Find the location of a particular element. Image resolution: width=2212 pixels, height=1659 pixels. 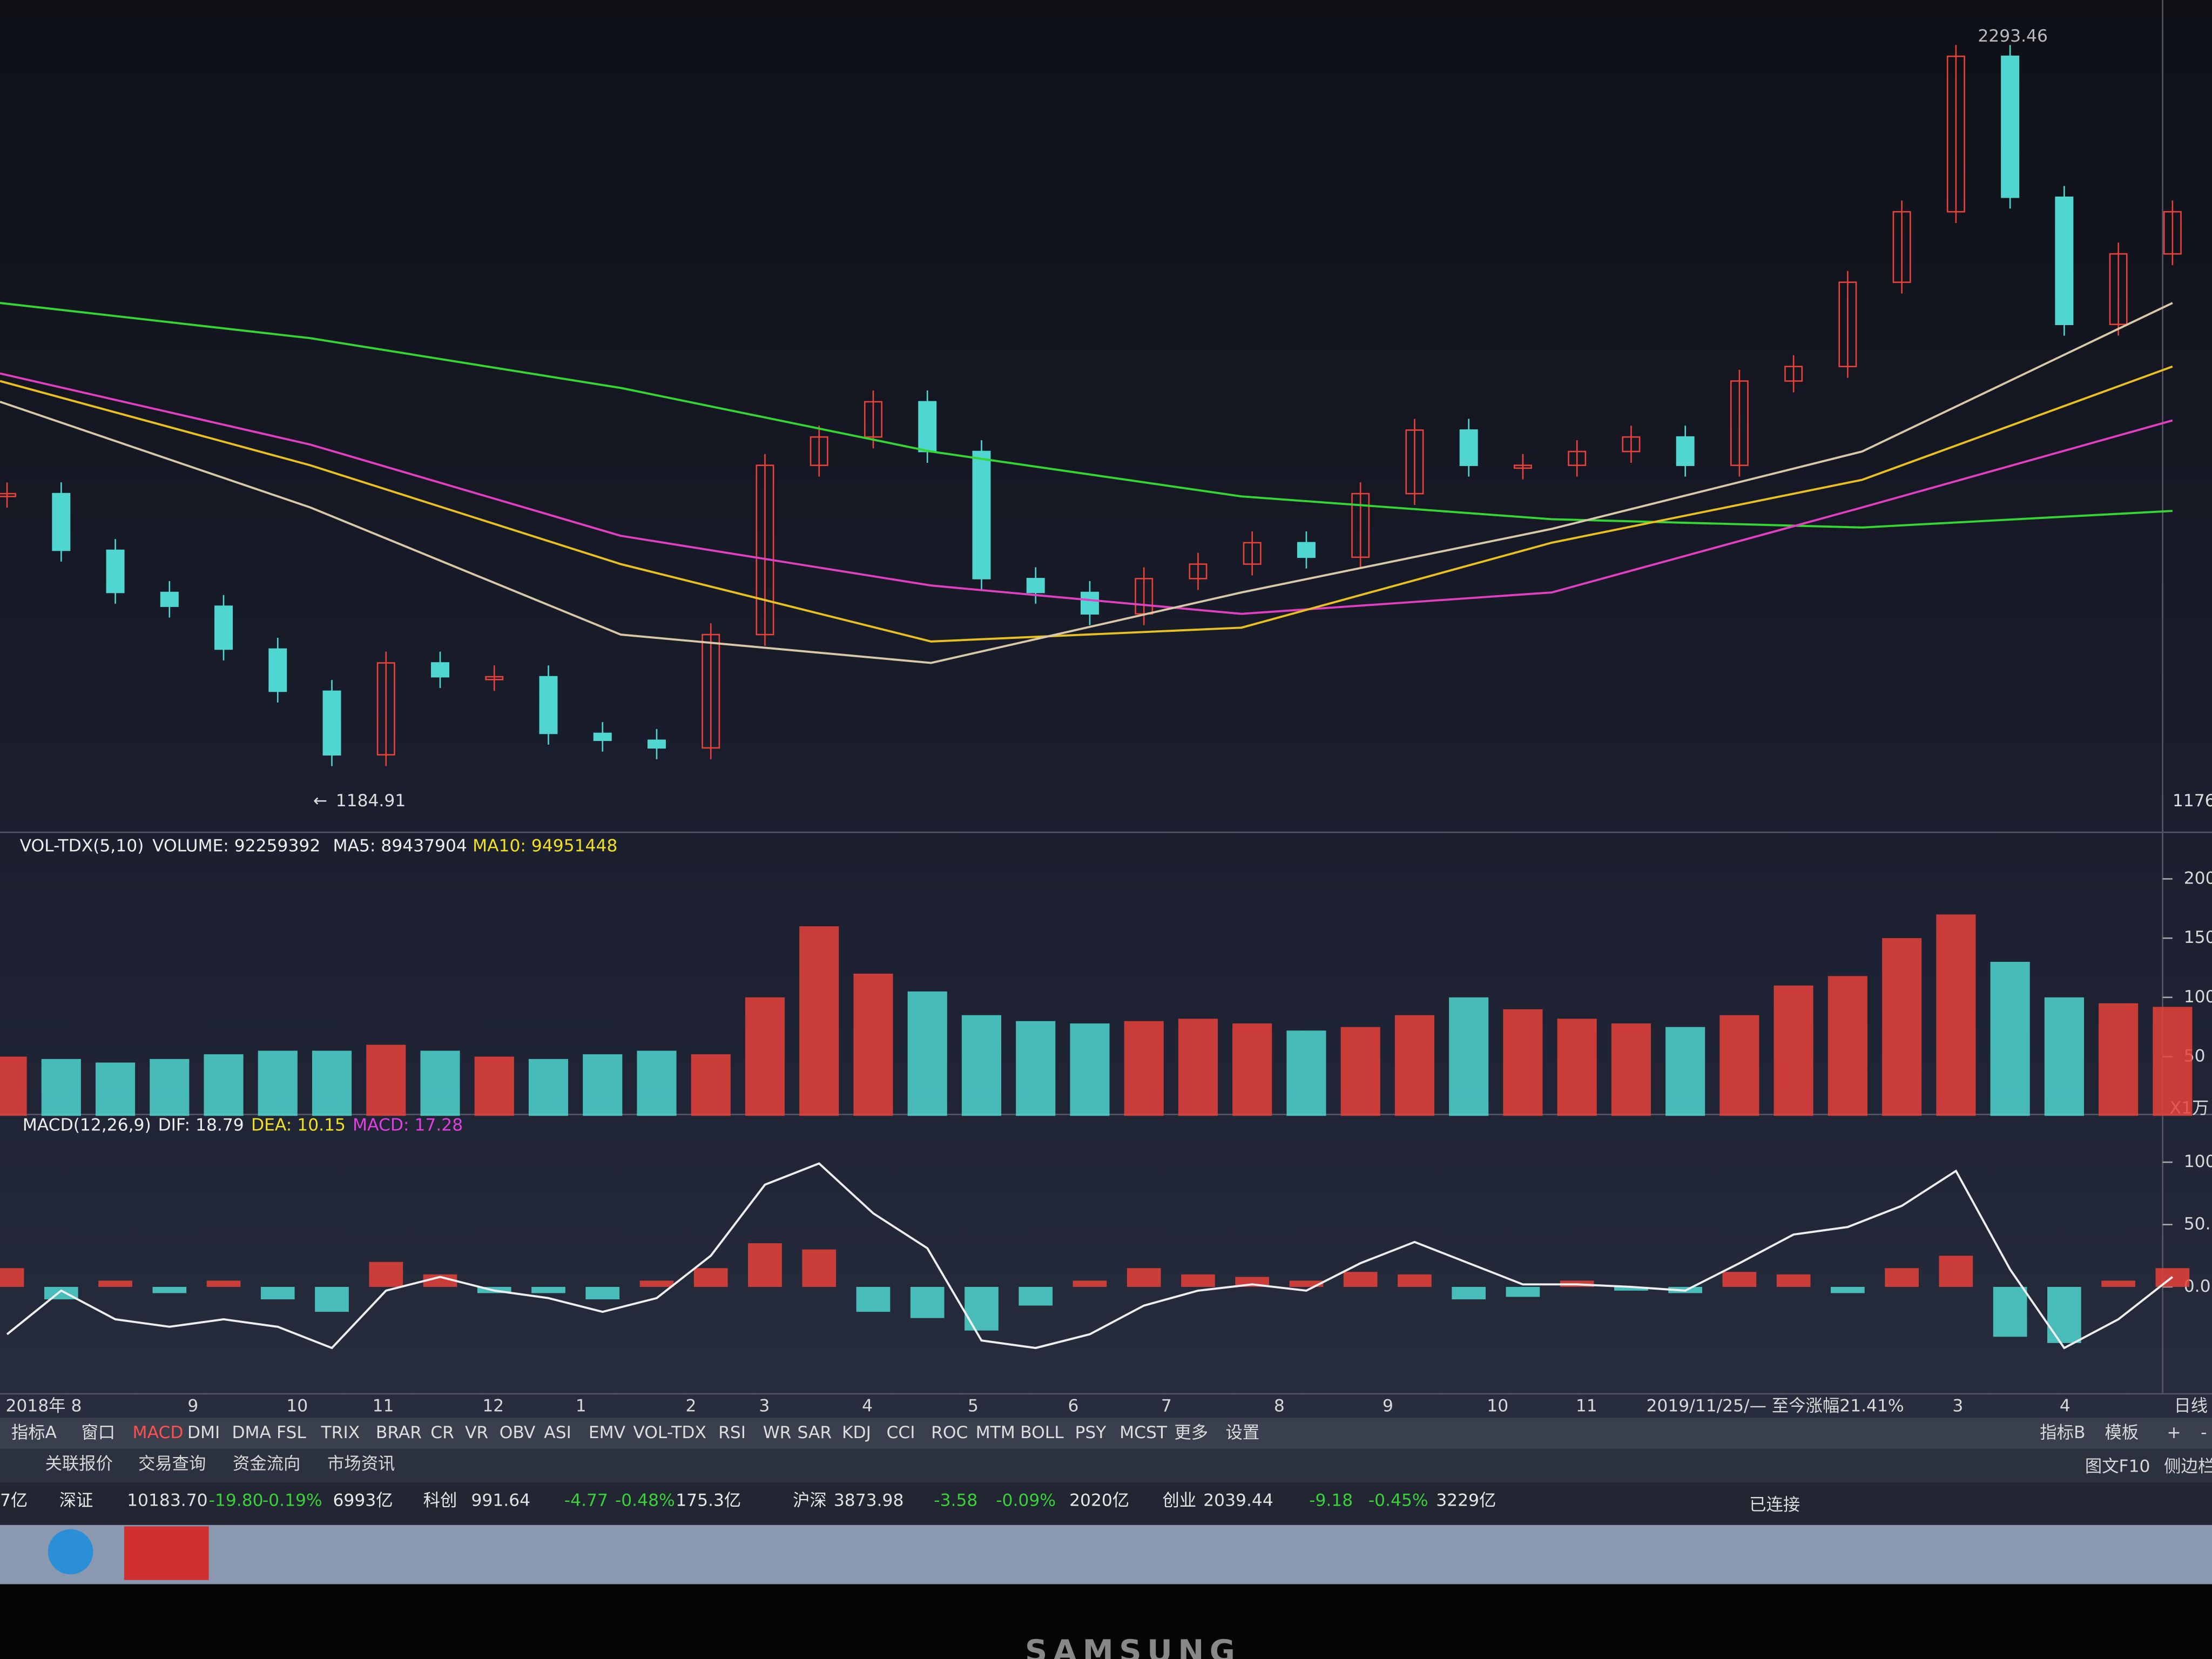

link: 交易查询 is located at coordinates (172, 1464).